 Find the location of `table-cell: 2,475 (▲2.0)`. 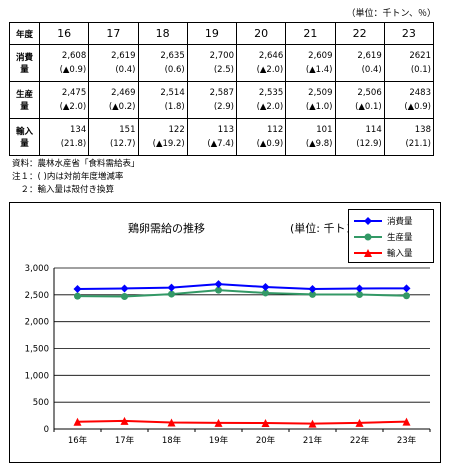

table-cell: 2,475 (▲2.0) is located at coordinates (64, 100).